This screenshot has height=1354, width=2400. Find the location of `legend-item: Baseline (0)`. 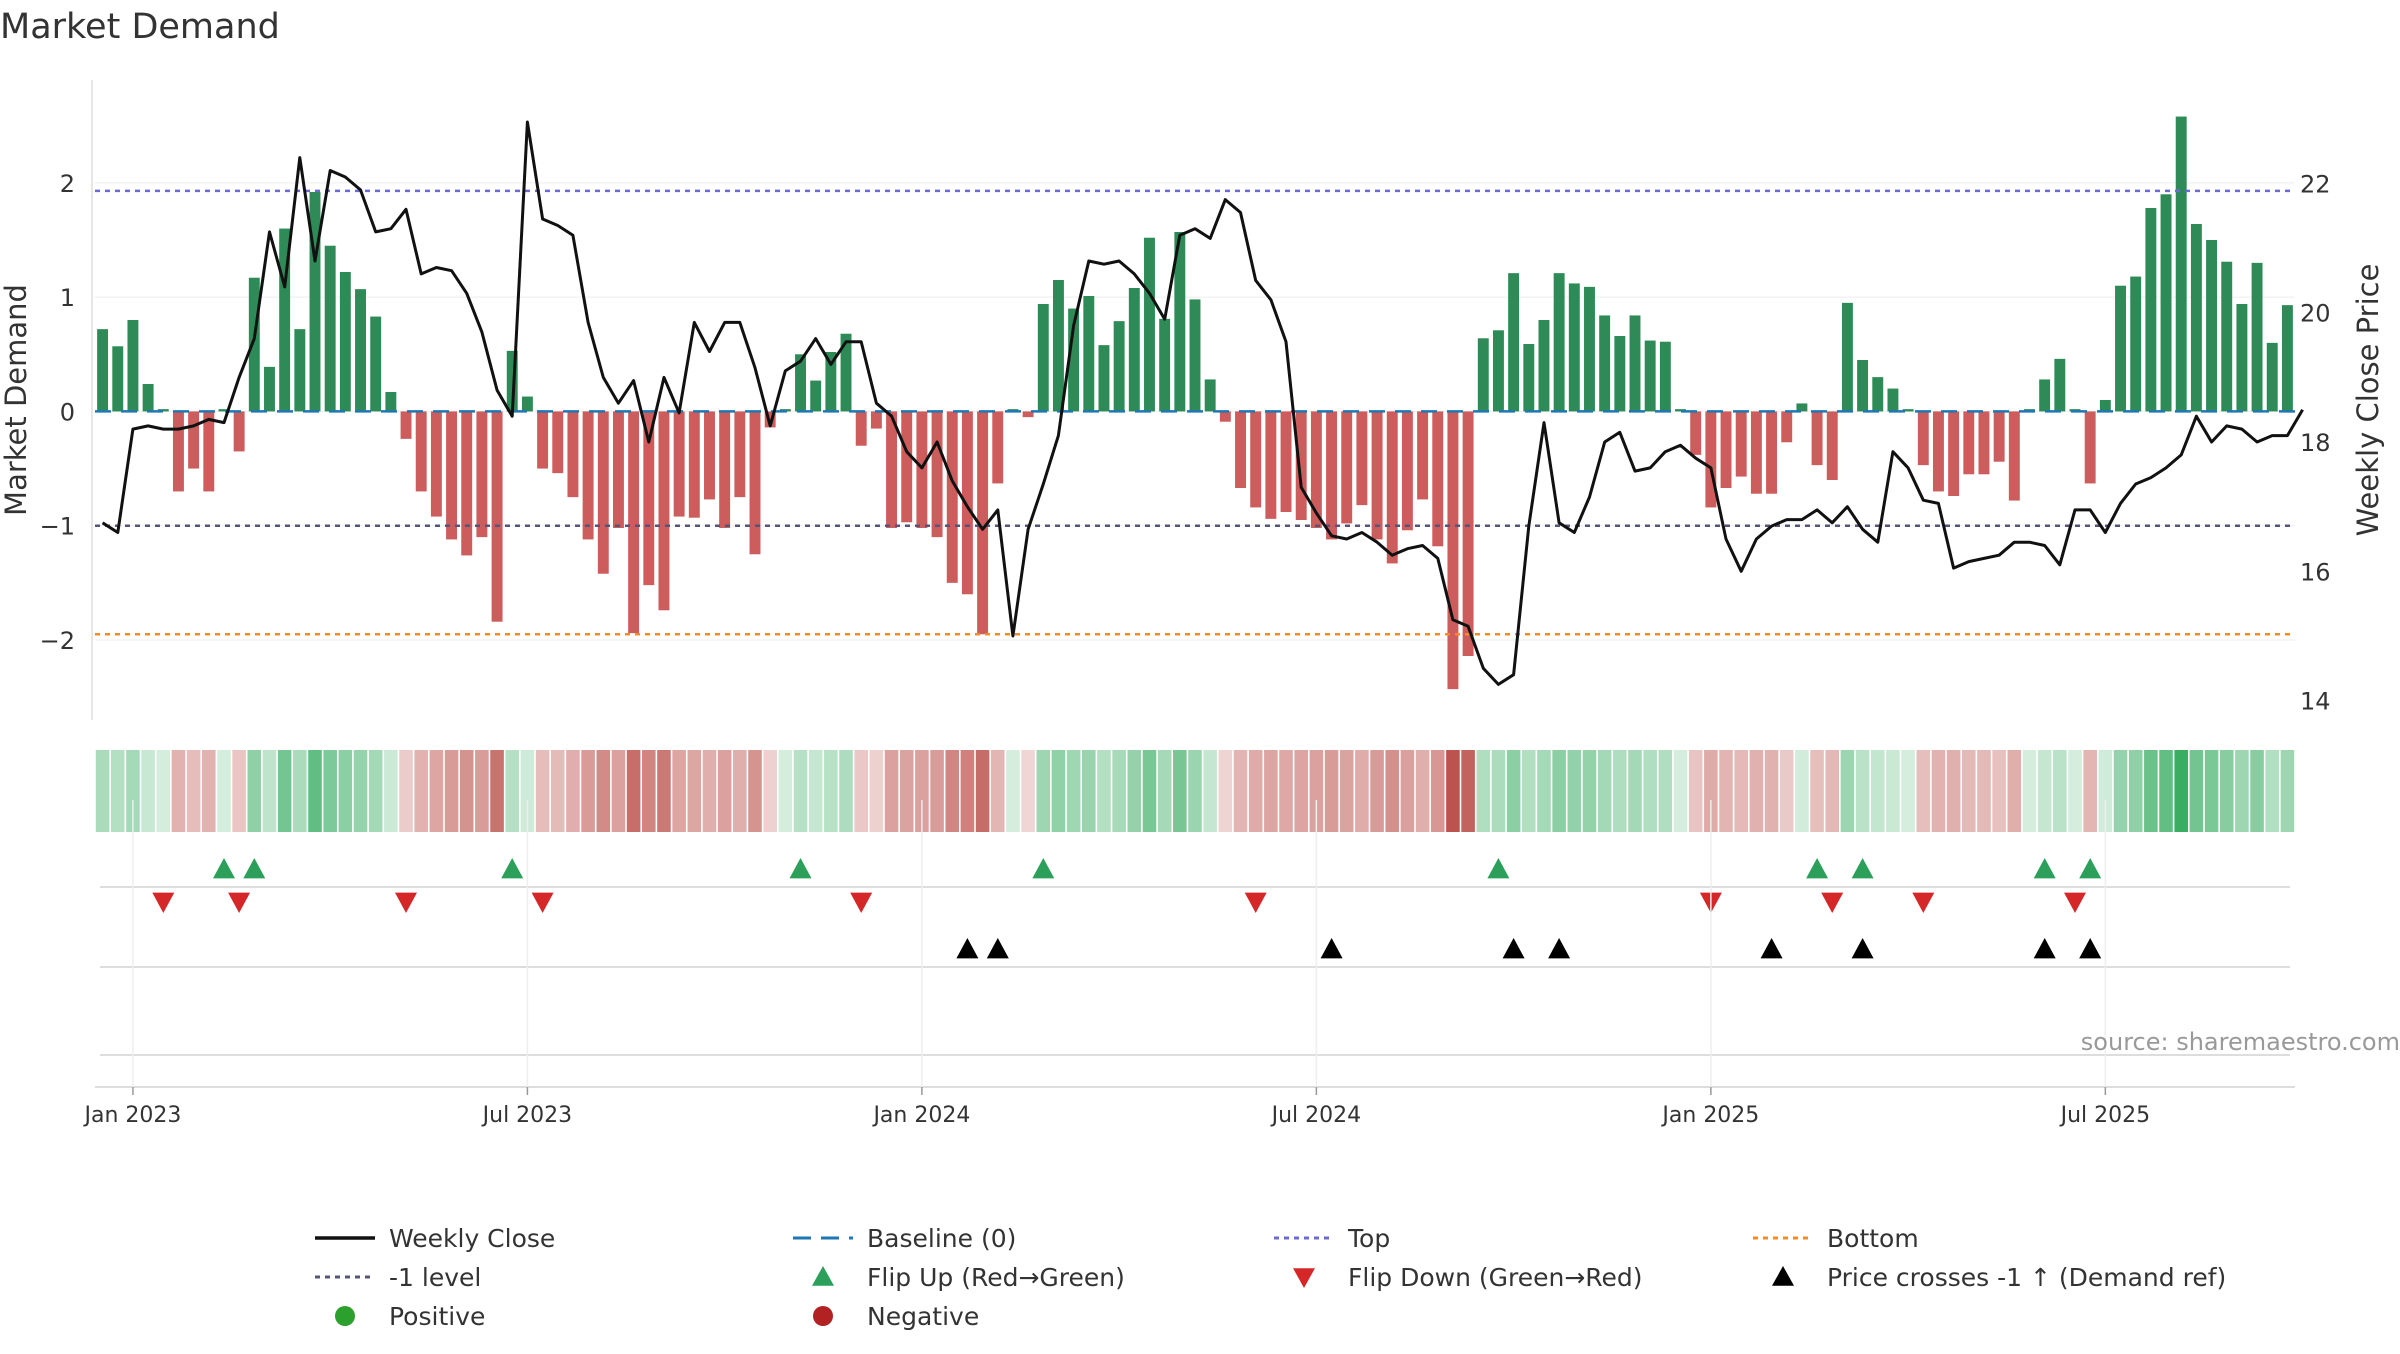

legend-item: Baseline (0) is located at coordinates (904, 1238).